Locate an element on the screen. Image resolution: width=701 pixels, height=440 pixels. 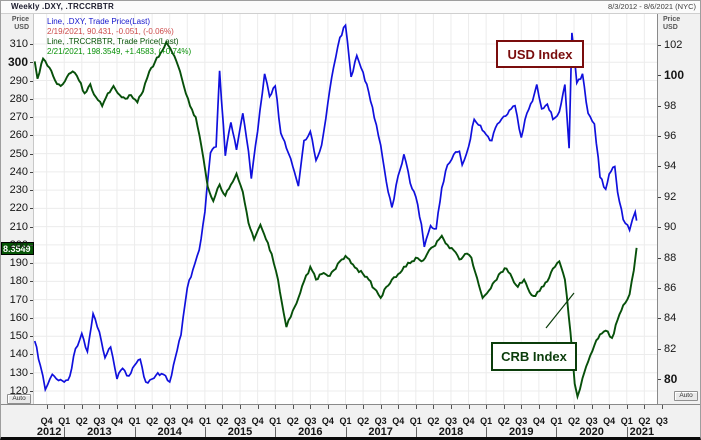
right-axis-auto-button: Auto is located at coordinates (686, 396).